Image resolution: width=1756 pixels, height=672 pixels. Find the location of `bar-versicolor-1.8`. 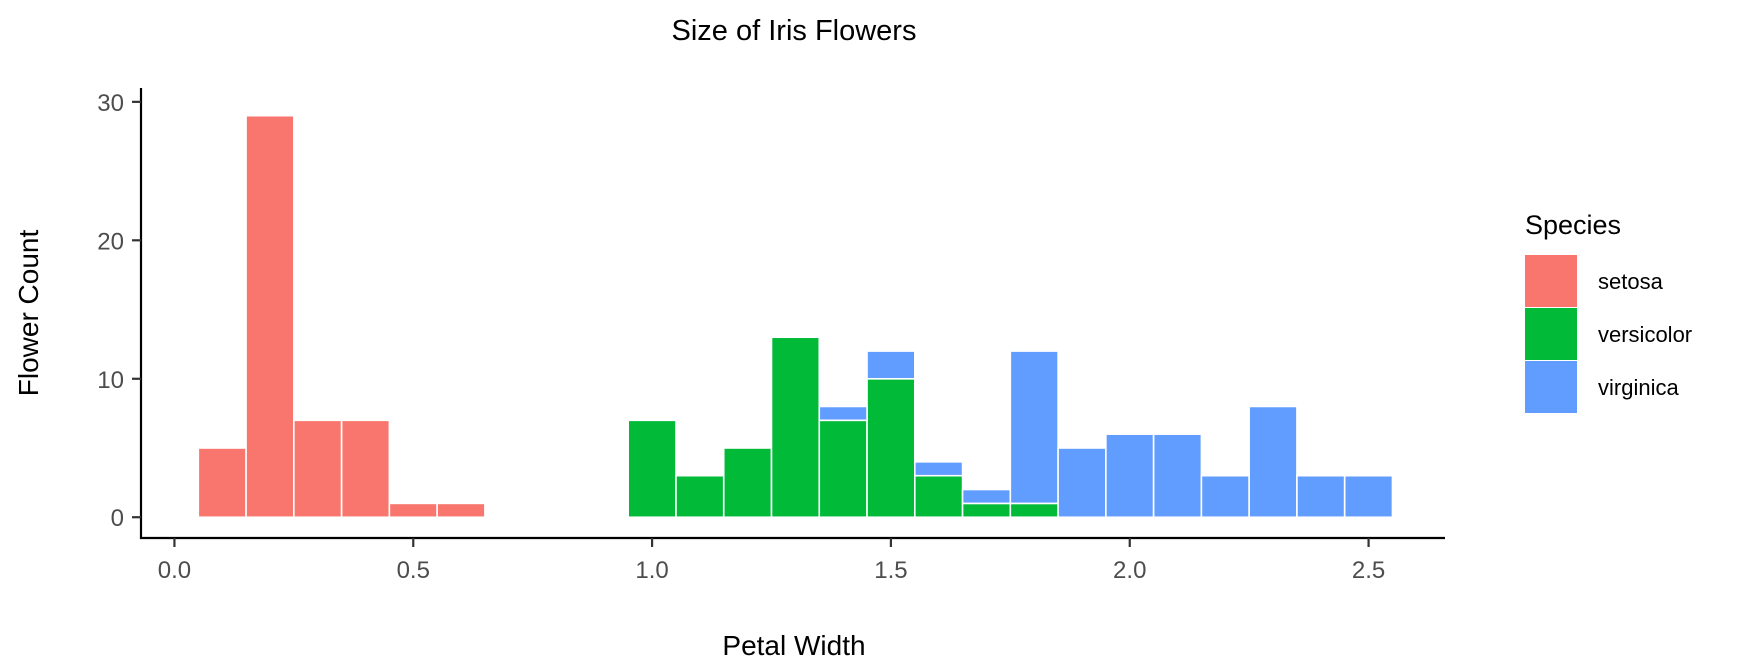

bar-versicolor-1.8 is located at coordinates (1034, 510).